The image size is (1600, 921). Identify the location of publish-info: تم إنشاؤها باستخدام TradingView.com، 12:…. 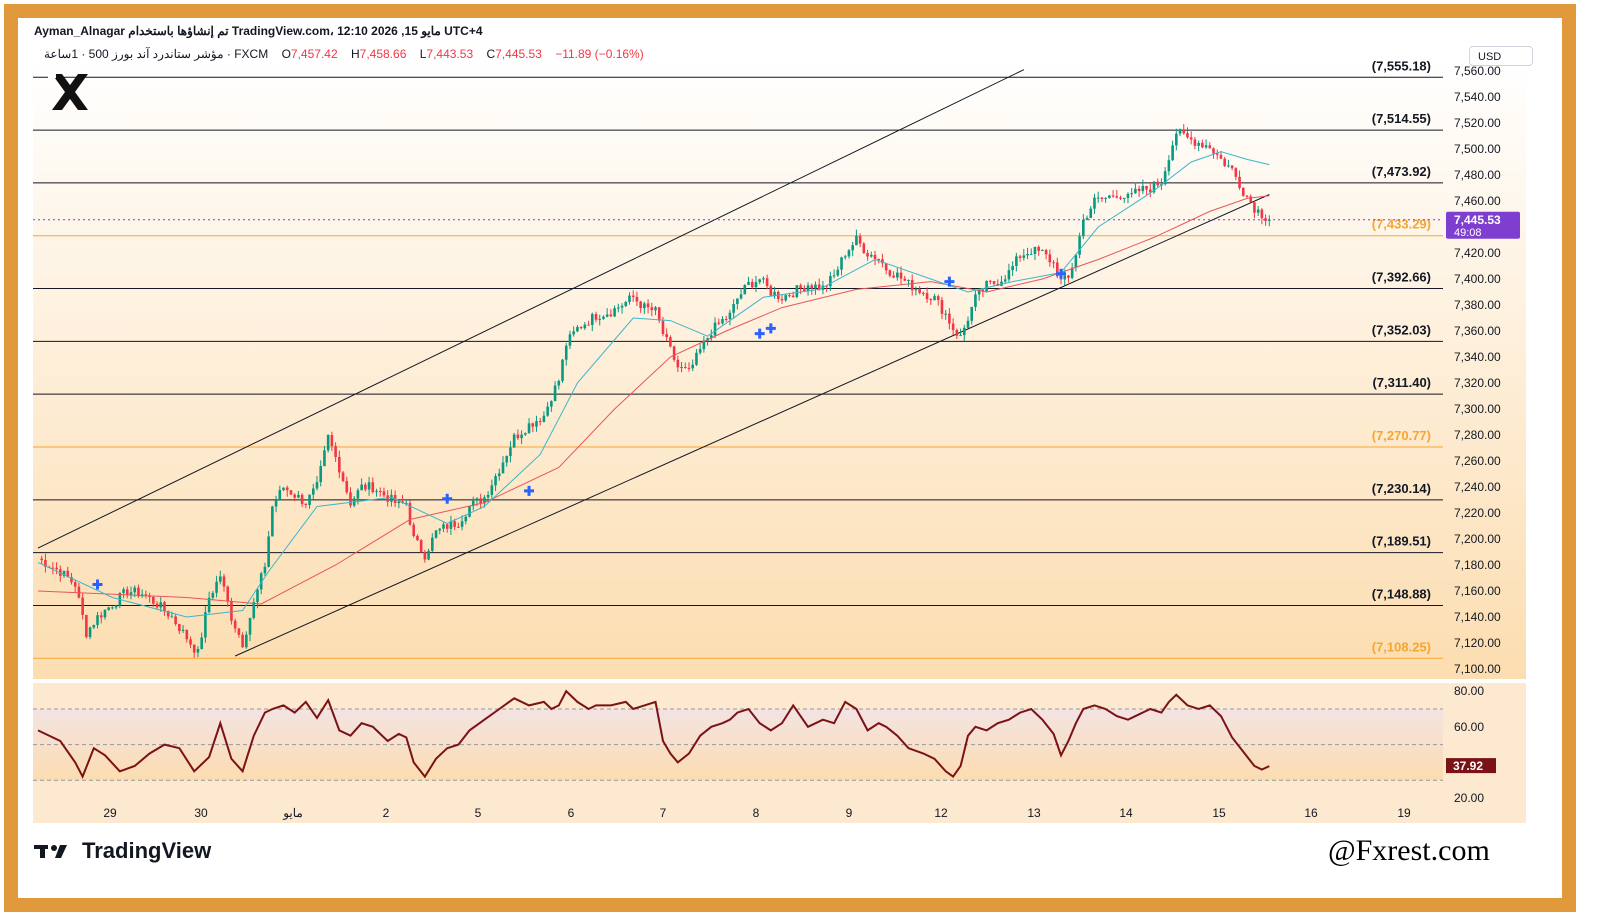
(305, 31).